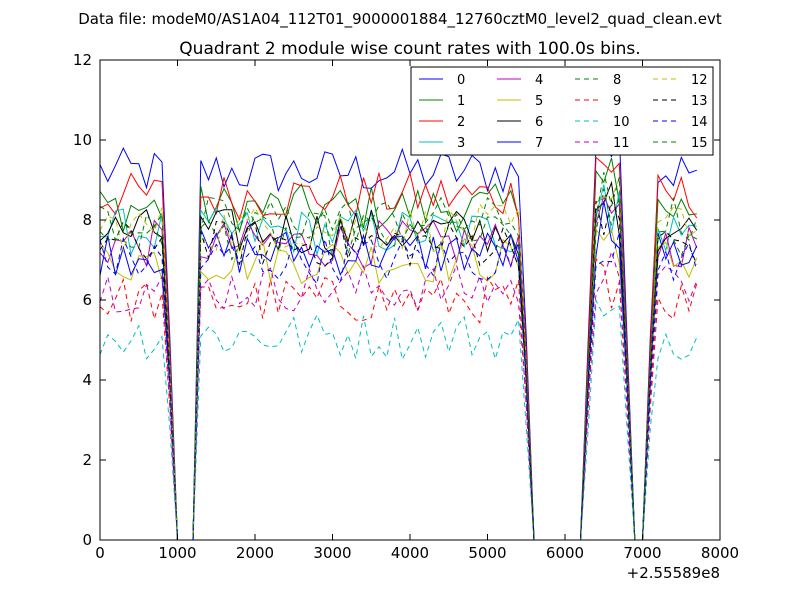 Image resolution: width=800 pixels, height=600 pixels. What do you see at coordinates (720, 553) in the screenshot?
I see `x-tick-label: 8000` at bounding box center [720, 553].